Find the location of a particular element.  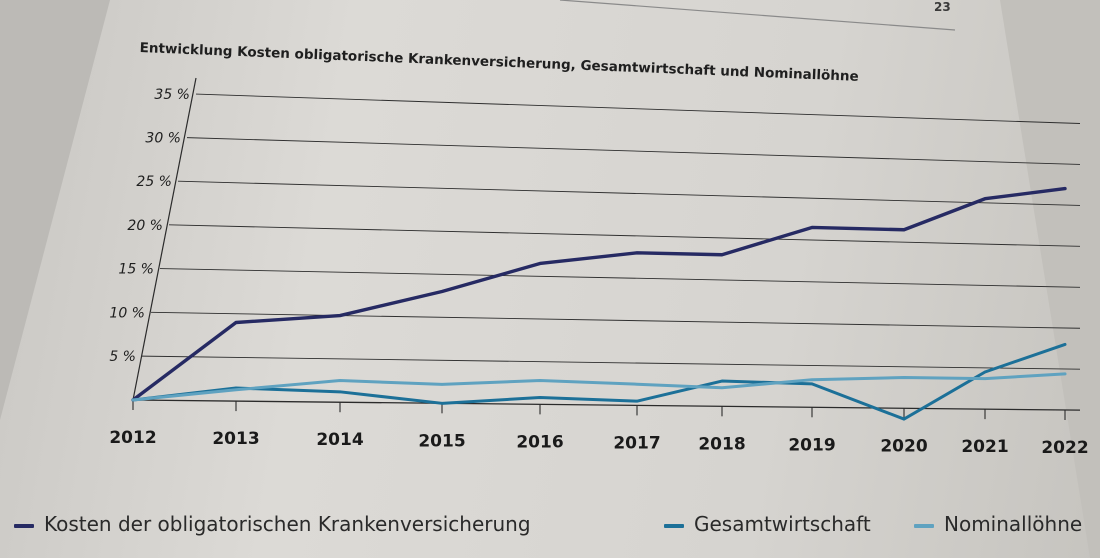

legend-item-gesamtwirtschaft: Gesamtwirtschaft is located at coordinates (767, 524).